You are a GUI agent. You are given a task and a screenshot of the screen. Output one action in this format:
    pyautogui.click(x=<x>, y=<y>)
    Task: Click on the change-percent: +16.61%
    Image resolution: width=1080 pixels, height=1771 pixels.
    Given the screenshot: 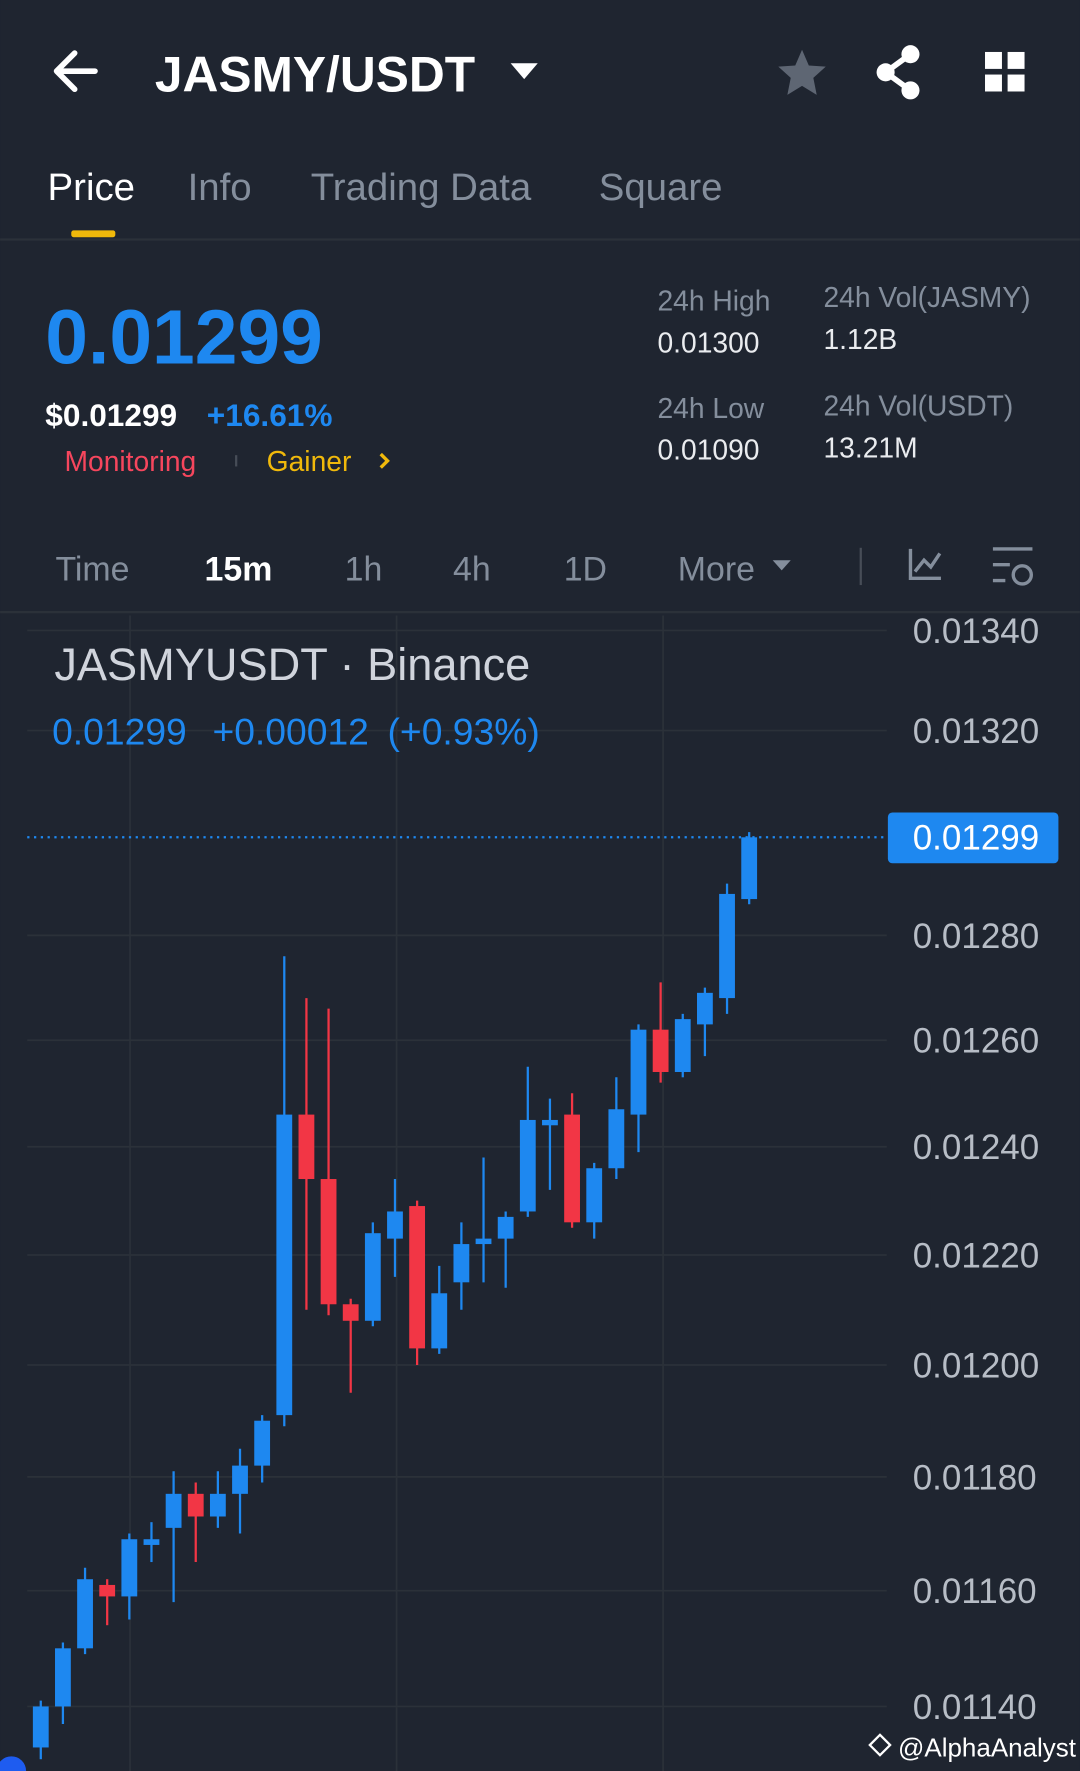 What is the action you would take?
    pyautogui.click(x=270, y=415)
    